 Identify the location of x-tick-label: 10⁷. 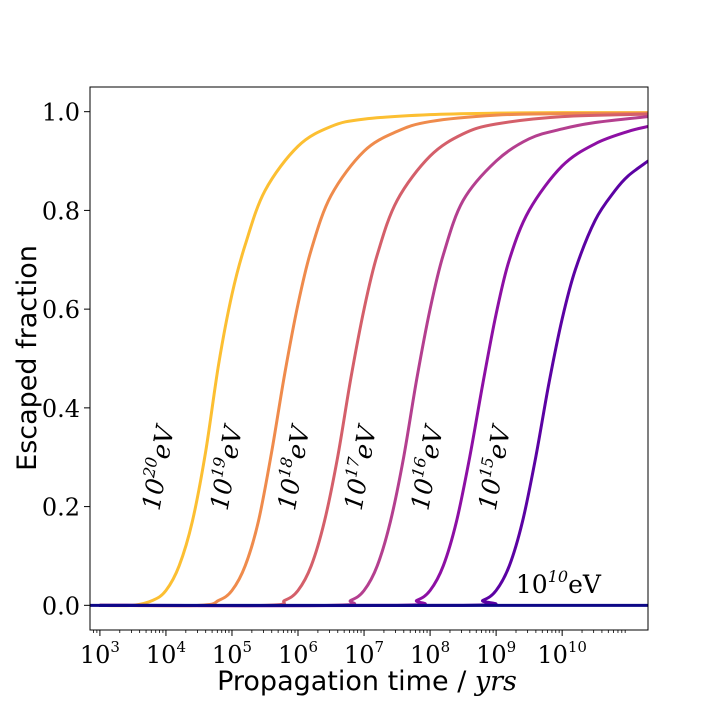
(364, 653).